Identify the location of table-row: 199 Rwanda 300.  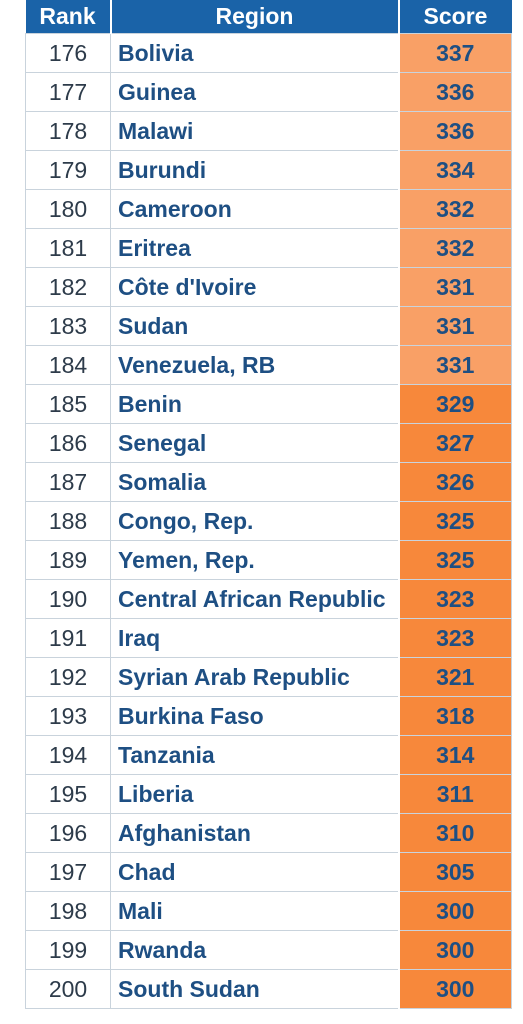
(268, 950).